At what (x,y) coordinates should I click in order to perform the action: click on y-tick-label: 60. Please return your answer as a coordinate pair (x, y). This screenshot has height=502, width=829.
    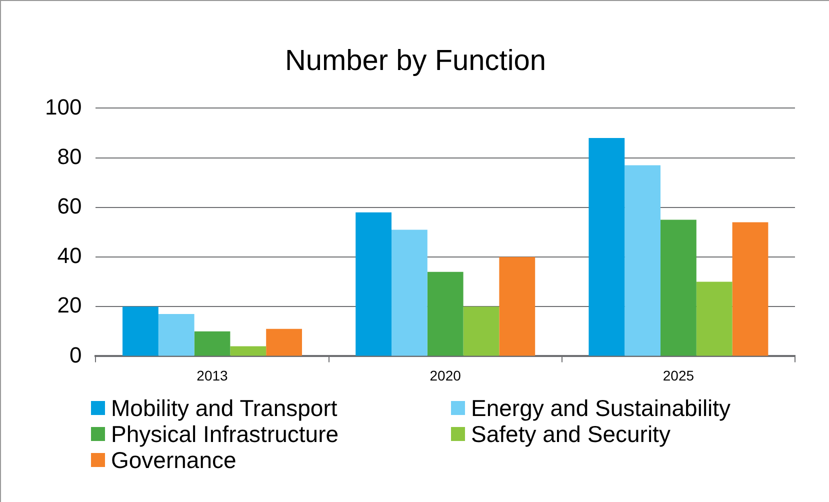
    Looking at the image, I should click on (69, 205).